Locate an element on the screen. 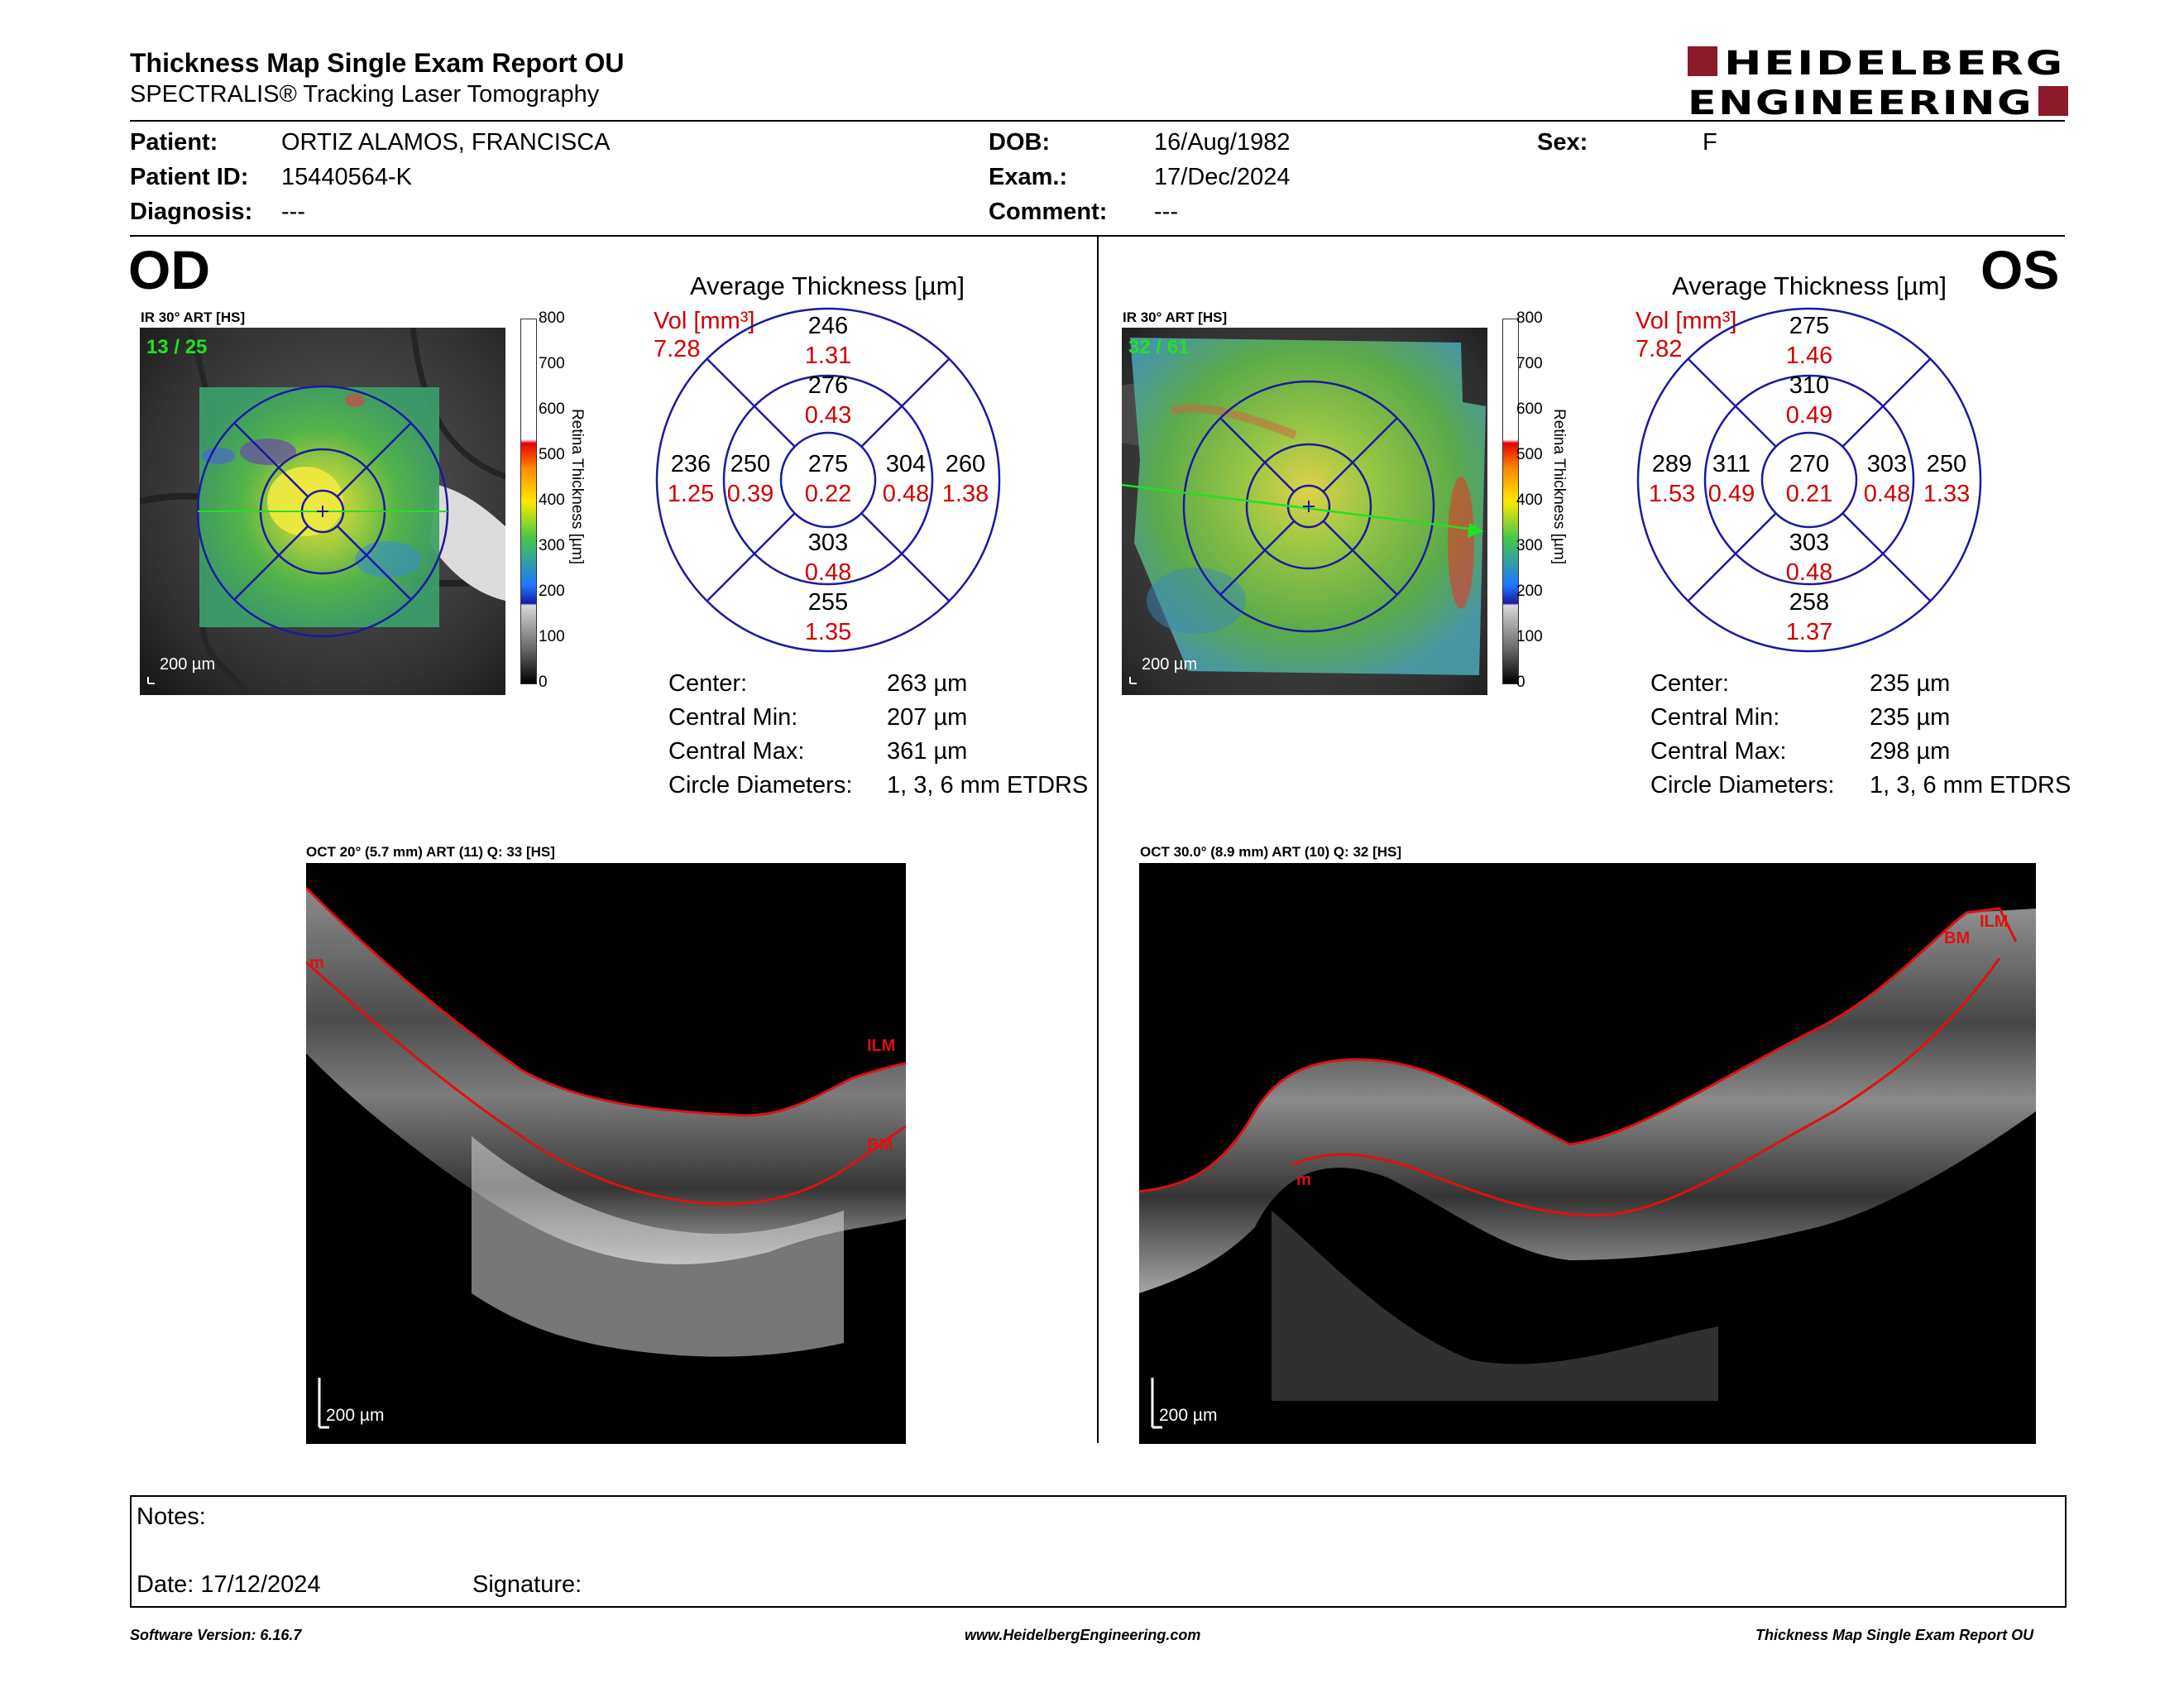 This screenshot has height=1688, width=2184. os-center-thickness: 270 is located at coordinates (1809, 464).